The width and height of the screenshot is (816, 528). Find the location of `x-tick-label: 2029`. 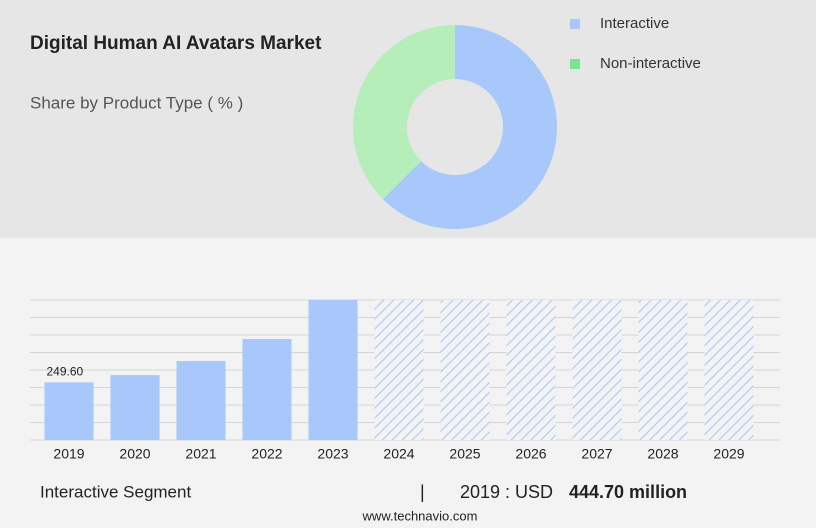

x-tick-label: 2029 is located at coordinates (728, 454).